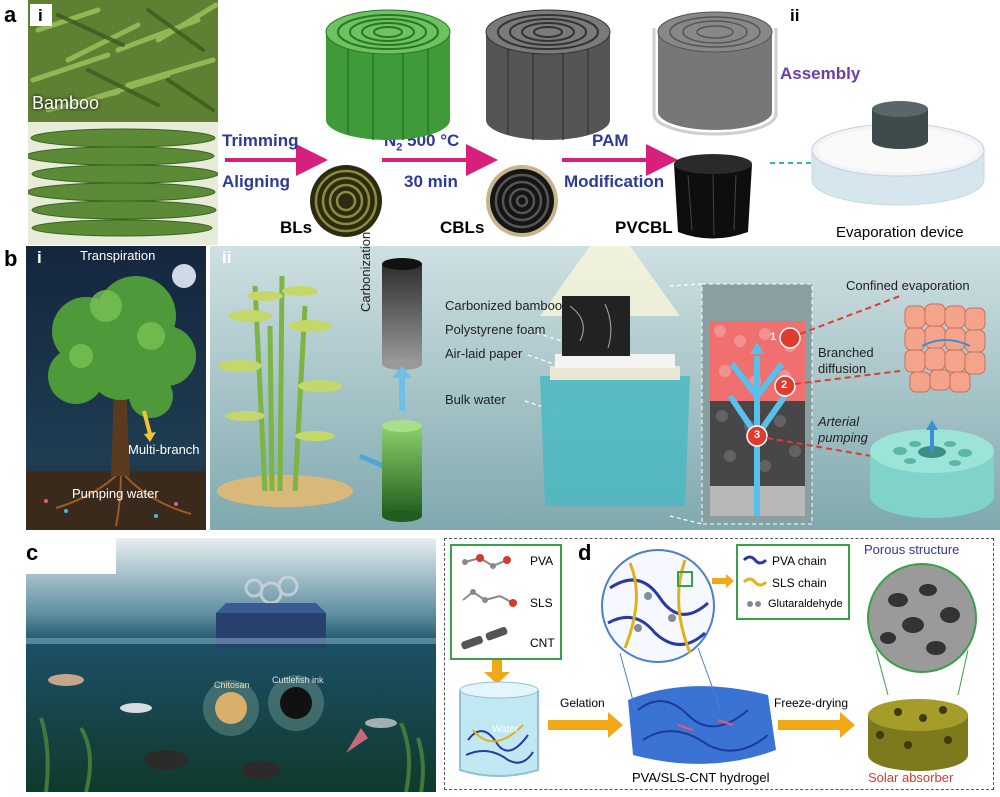  I want to click on bamboo-label: Bamboo, so click(66, 103).